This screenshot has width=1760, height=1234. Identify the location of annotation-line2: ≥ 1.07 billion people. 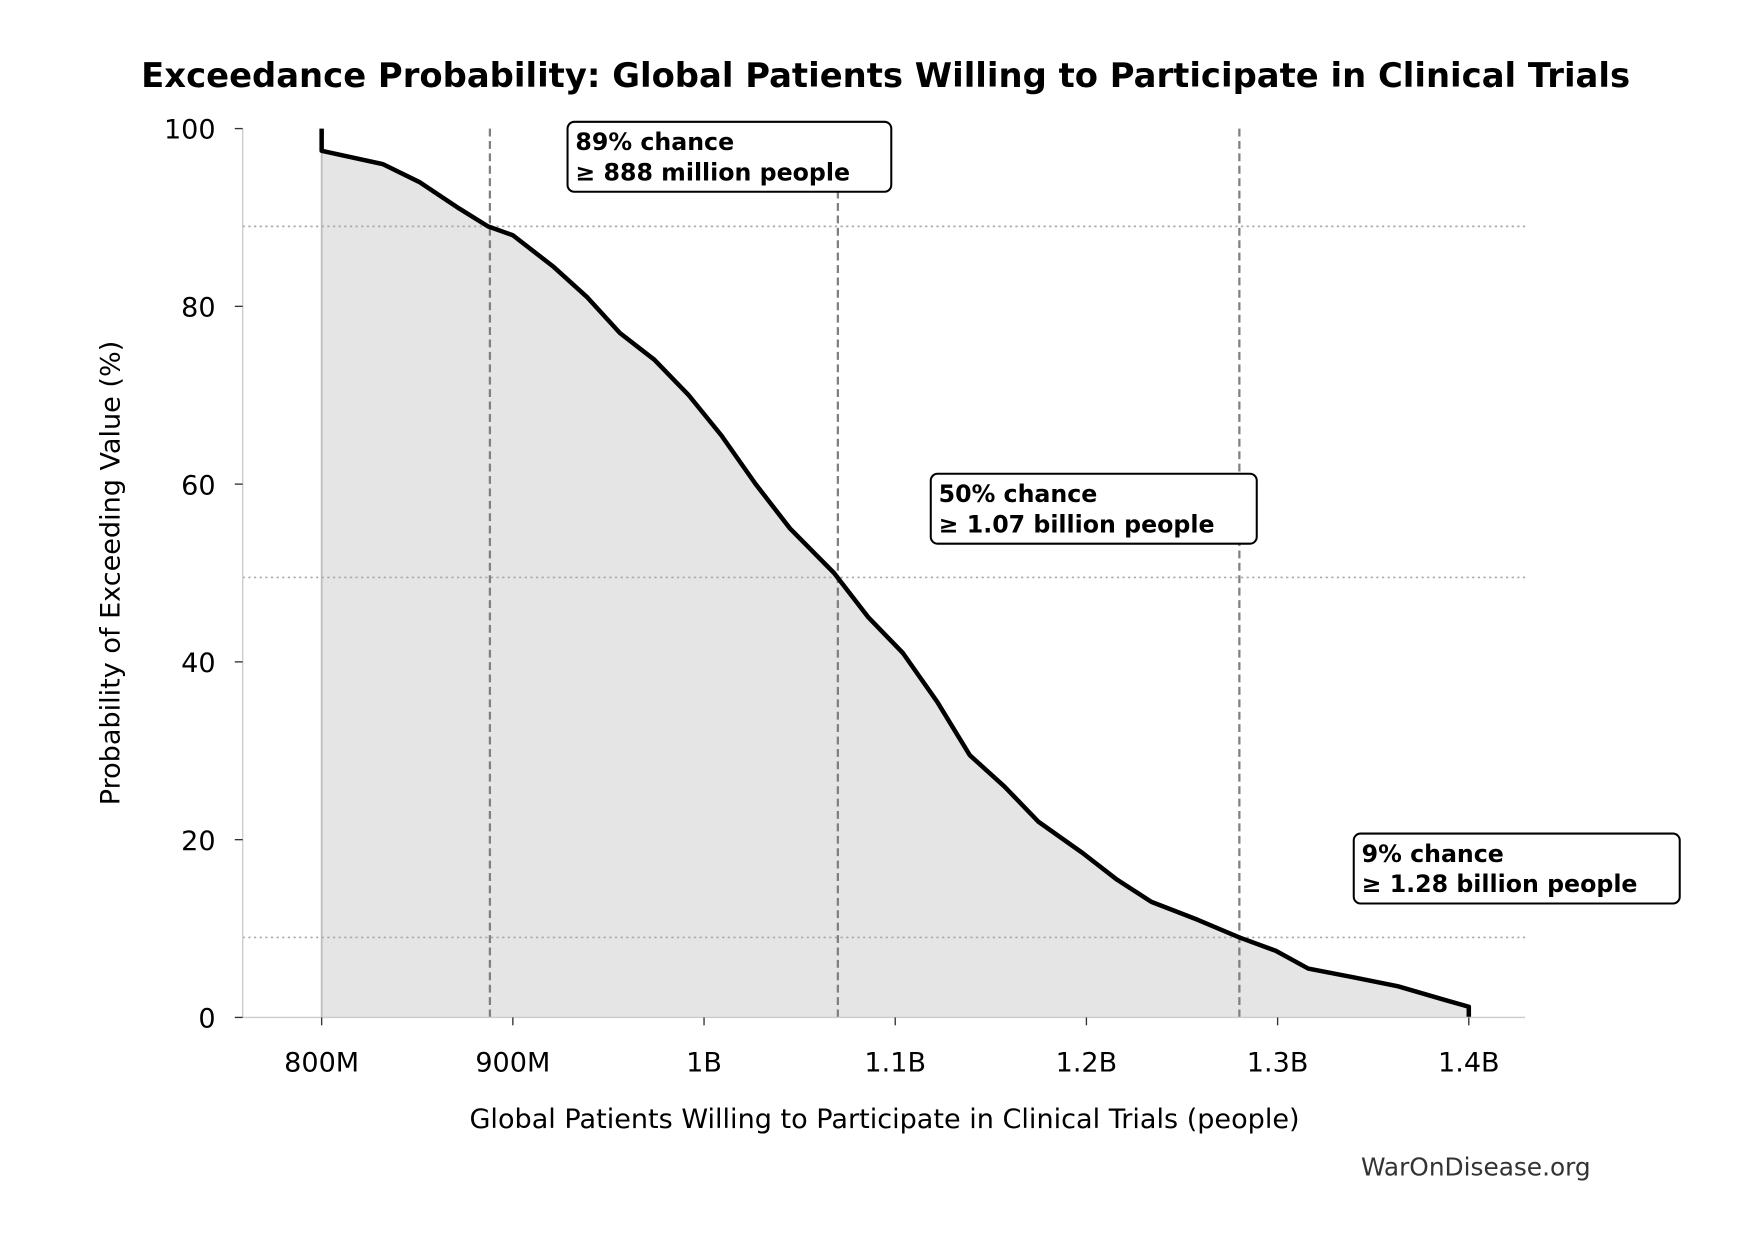
(1077, 524).